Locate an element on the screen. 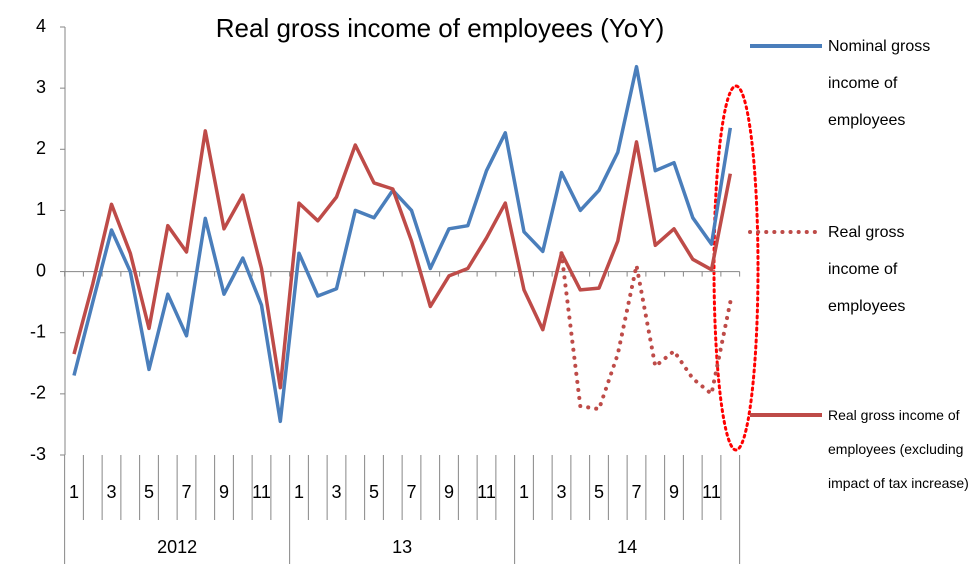  legend-label: Real gross income of employees is located at coordinates (867, 269).